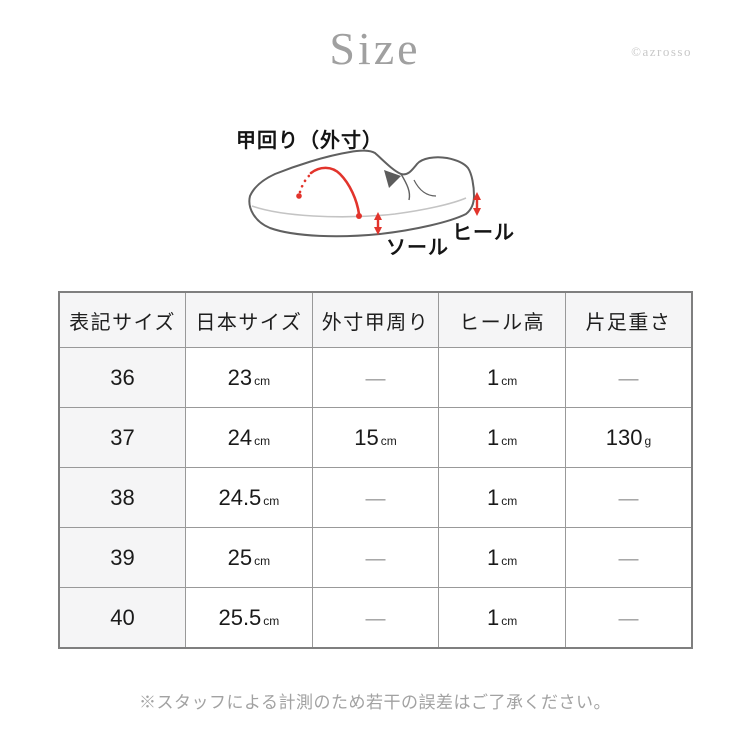 The image size is (750, 750). I want to click on cell-value: 39, so click(122, 557).